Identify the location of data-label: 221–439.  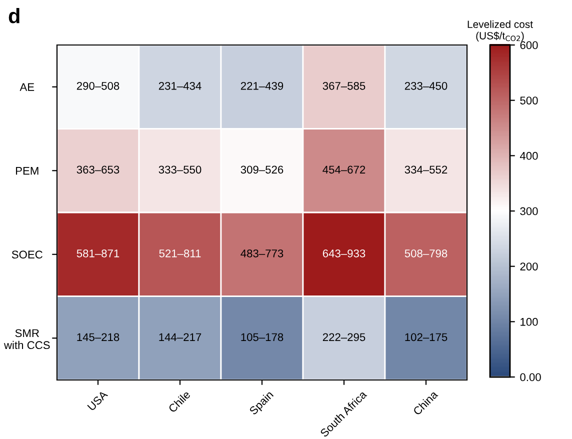
(262, 86).